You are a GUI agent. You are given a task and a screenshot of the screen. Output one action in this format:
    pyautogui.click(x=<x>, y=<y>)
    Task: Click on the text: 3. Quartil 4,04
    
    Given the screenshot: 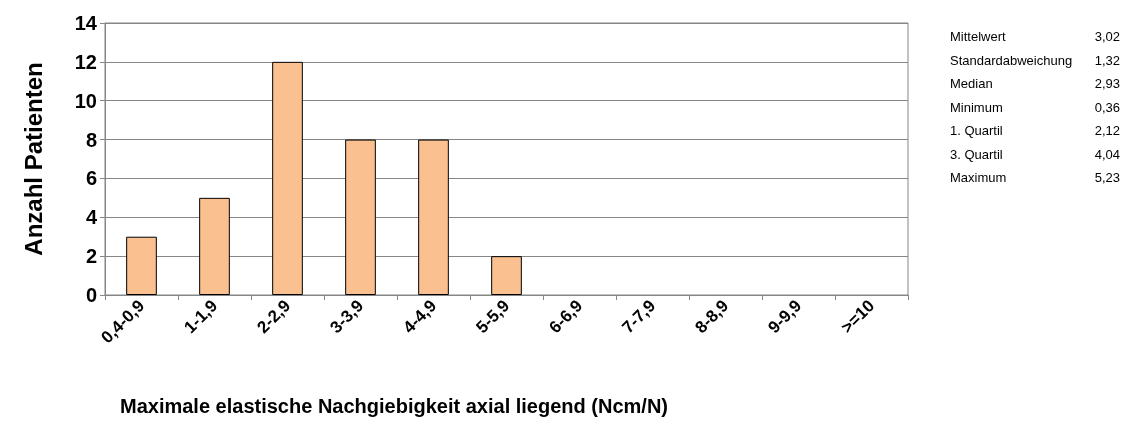 What is the action you would take?
    pyautogui.click(x=1035, y=154)
    